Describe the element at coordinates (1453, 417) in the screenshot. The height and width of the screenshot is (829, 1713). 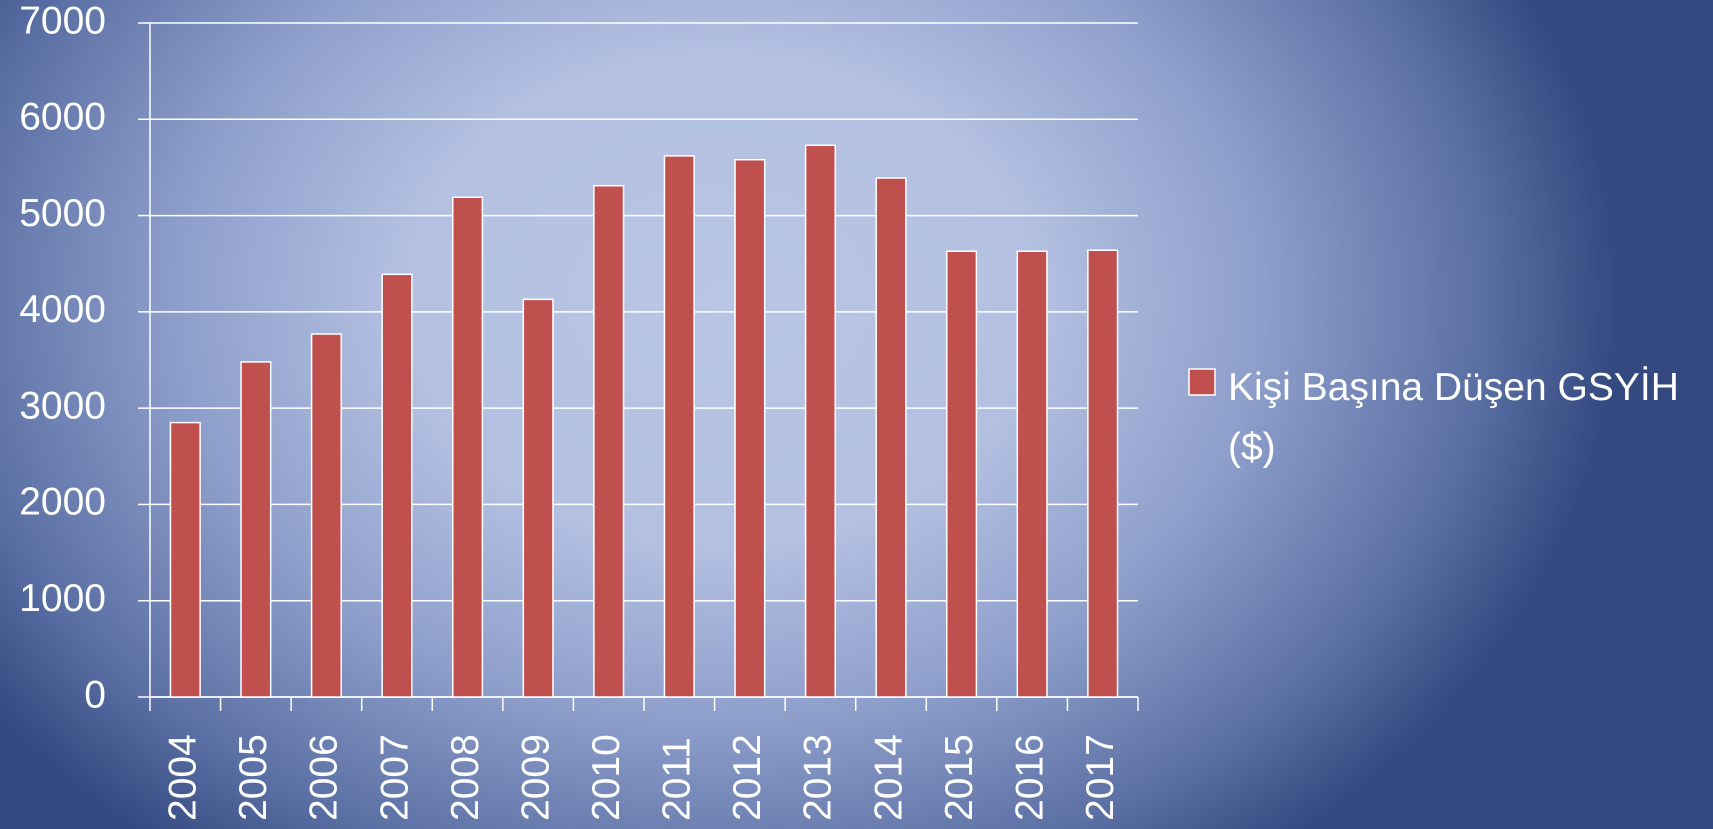
I see `legend-label: Kişi Başına Düşen GSYİH ($)` at that location.